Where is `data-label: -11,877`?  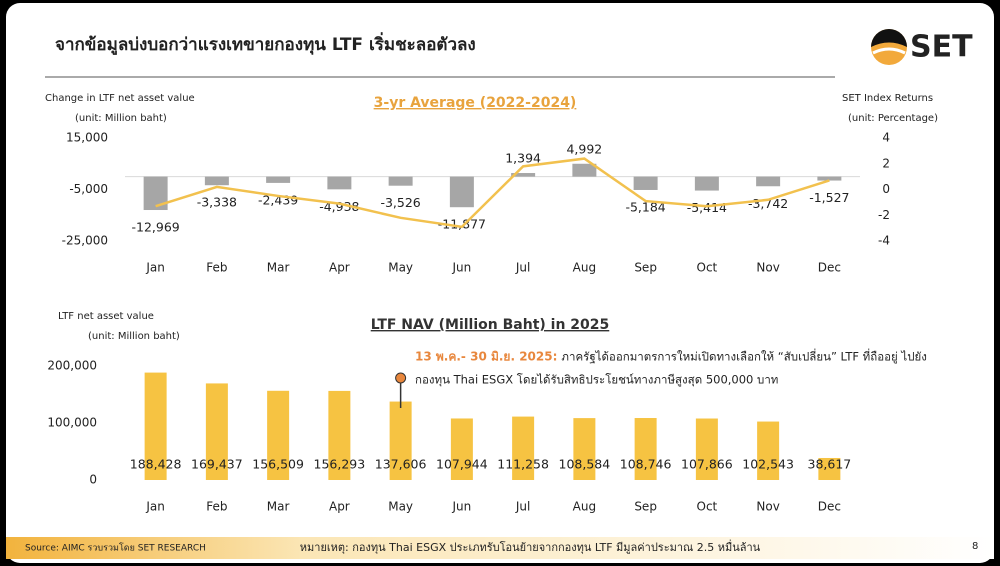 data-label: -11,877 is located at coordinates (462, 224).